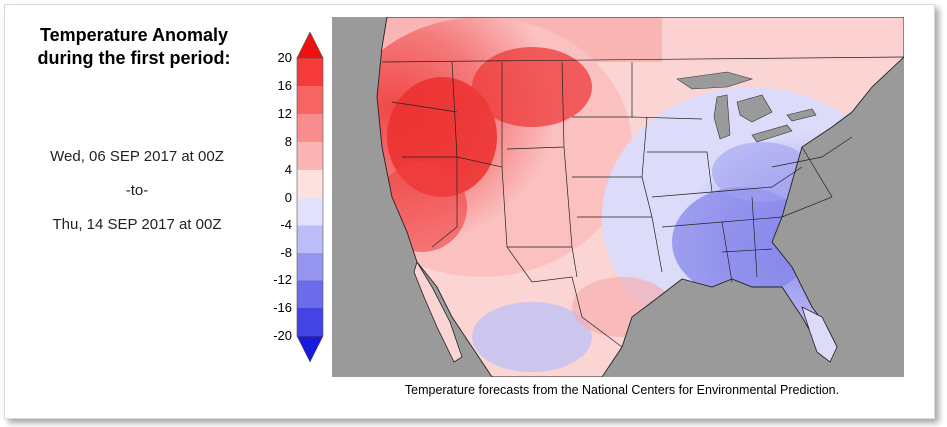  What do you see at coordinates (288, 197) in the screenshot?
I see `tick-label-0: 0` at bounding box center [288, 197].